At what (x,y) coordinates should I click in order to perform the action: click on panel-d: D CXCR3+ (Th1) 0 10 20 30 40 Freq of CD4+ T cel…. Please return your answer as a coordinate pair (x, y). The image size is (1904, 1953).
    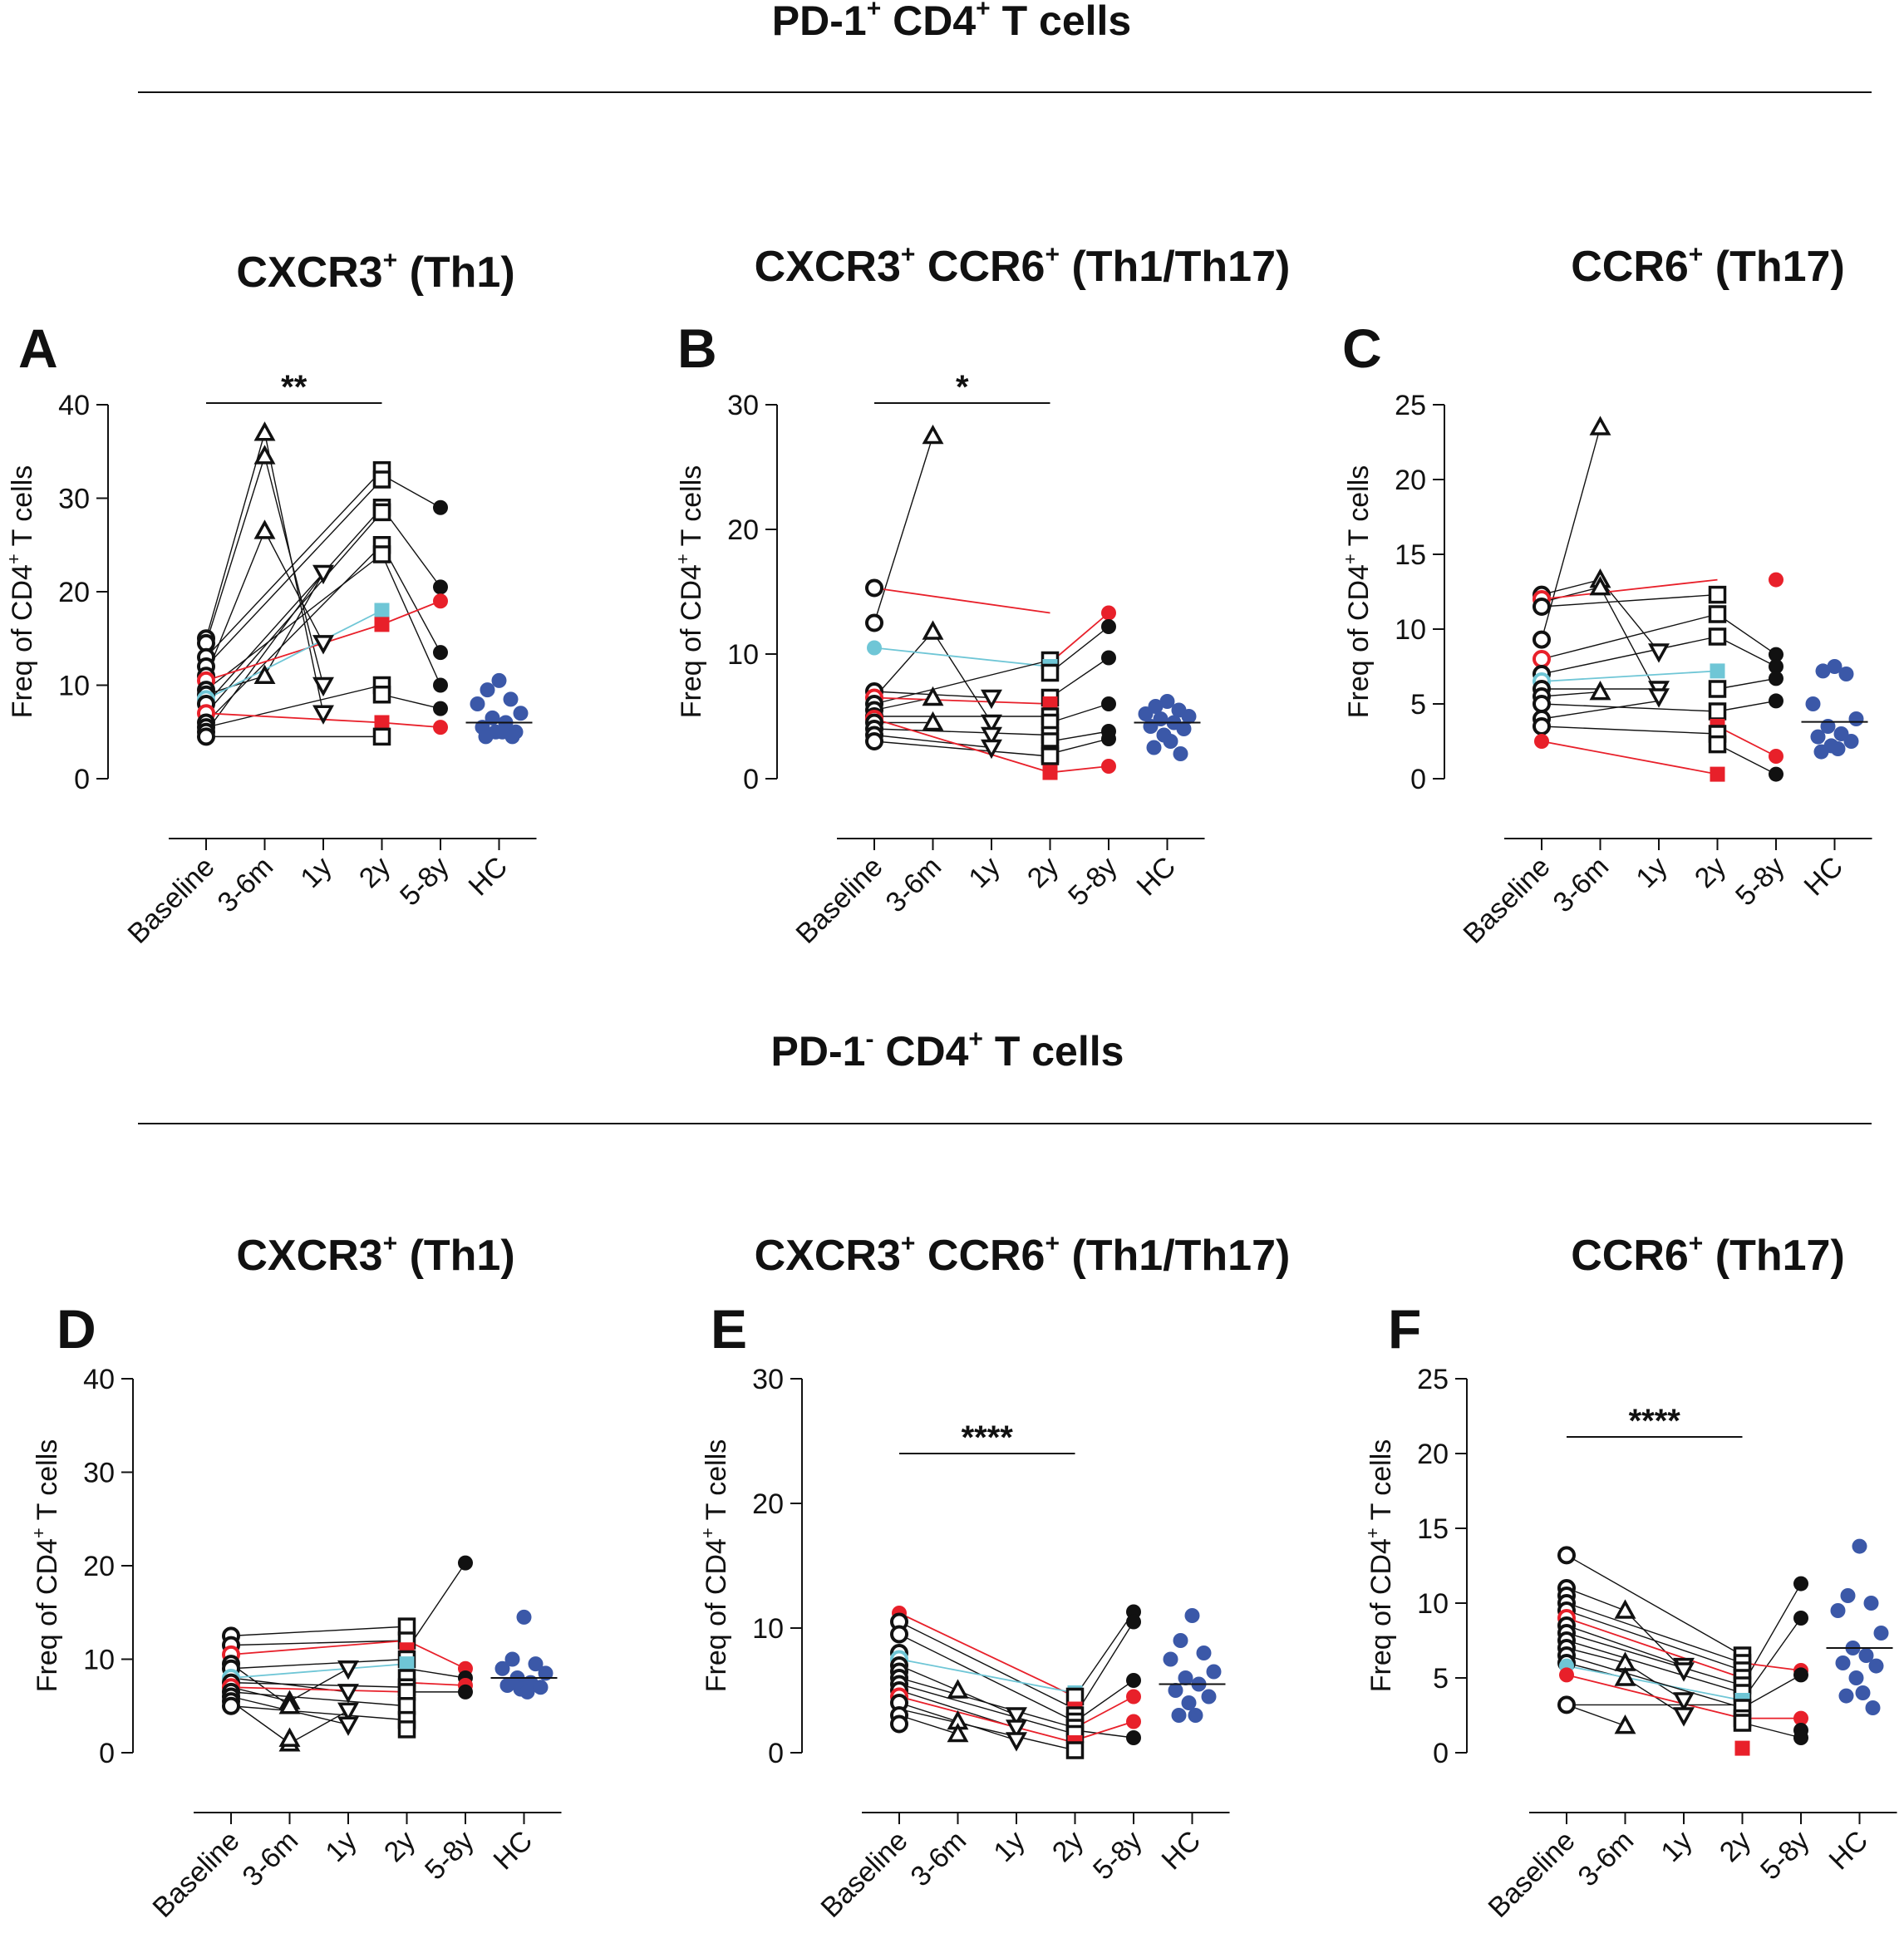
    Looking at the image, I should click on (295, 1577).